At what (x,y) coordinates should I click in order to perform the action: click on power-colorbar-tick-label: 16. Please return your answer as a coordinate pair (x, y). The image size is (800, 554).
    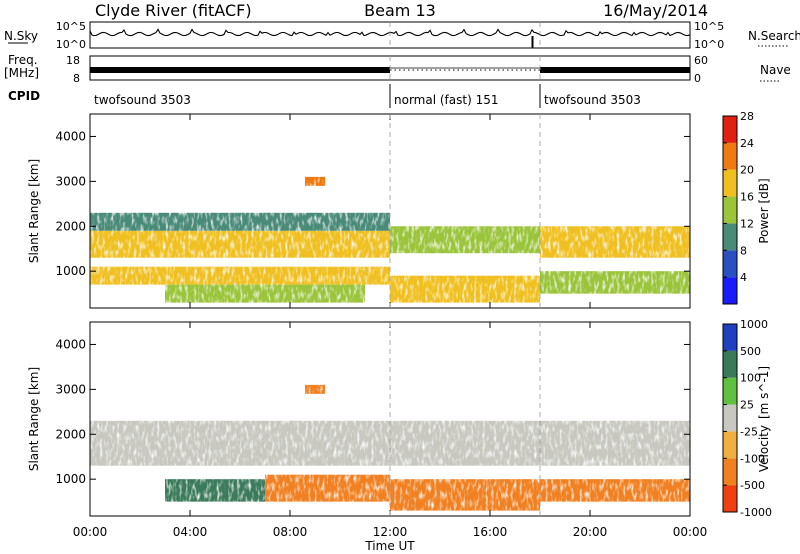
    Looking at the image, I should click on (747, 197).